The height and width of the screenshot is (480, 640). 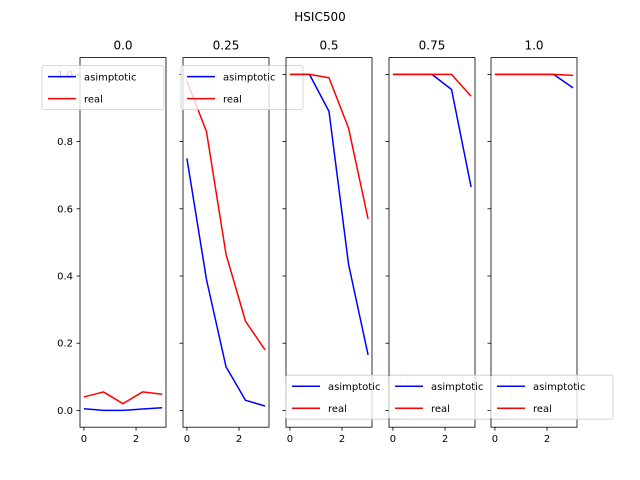 I want to click on y-tick-label: 0.4, so click(x=65, y=277).